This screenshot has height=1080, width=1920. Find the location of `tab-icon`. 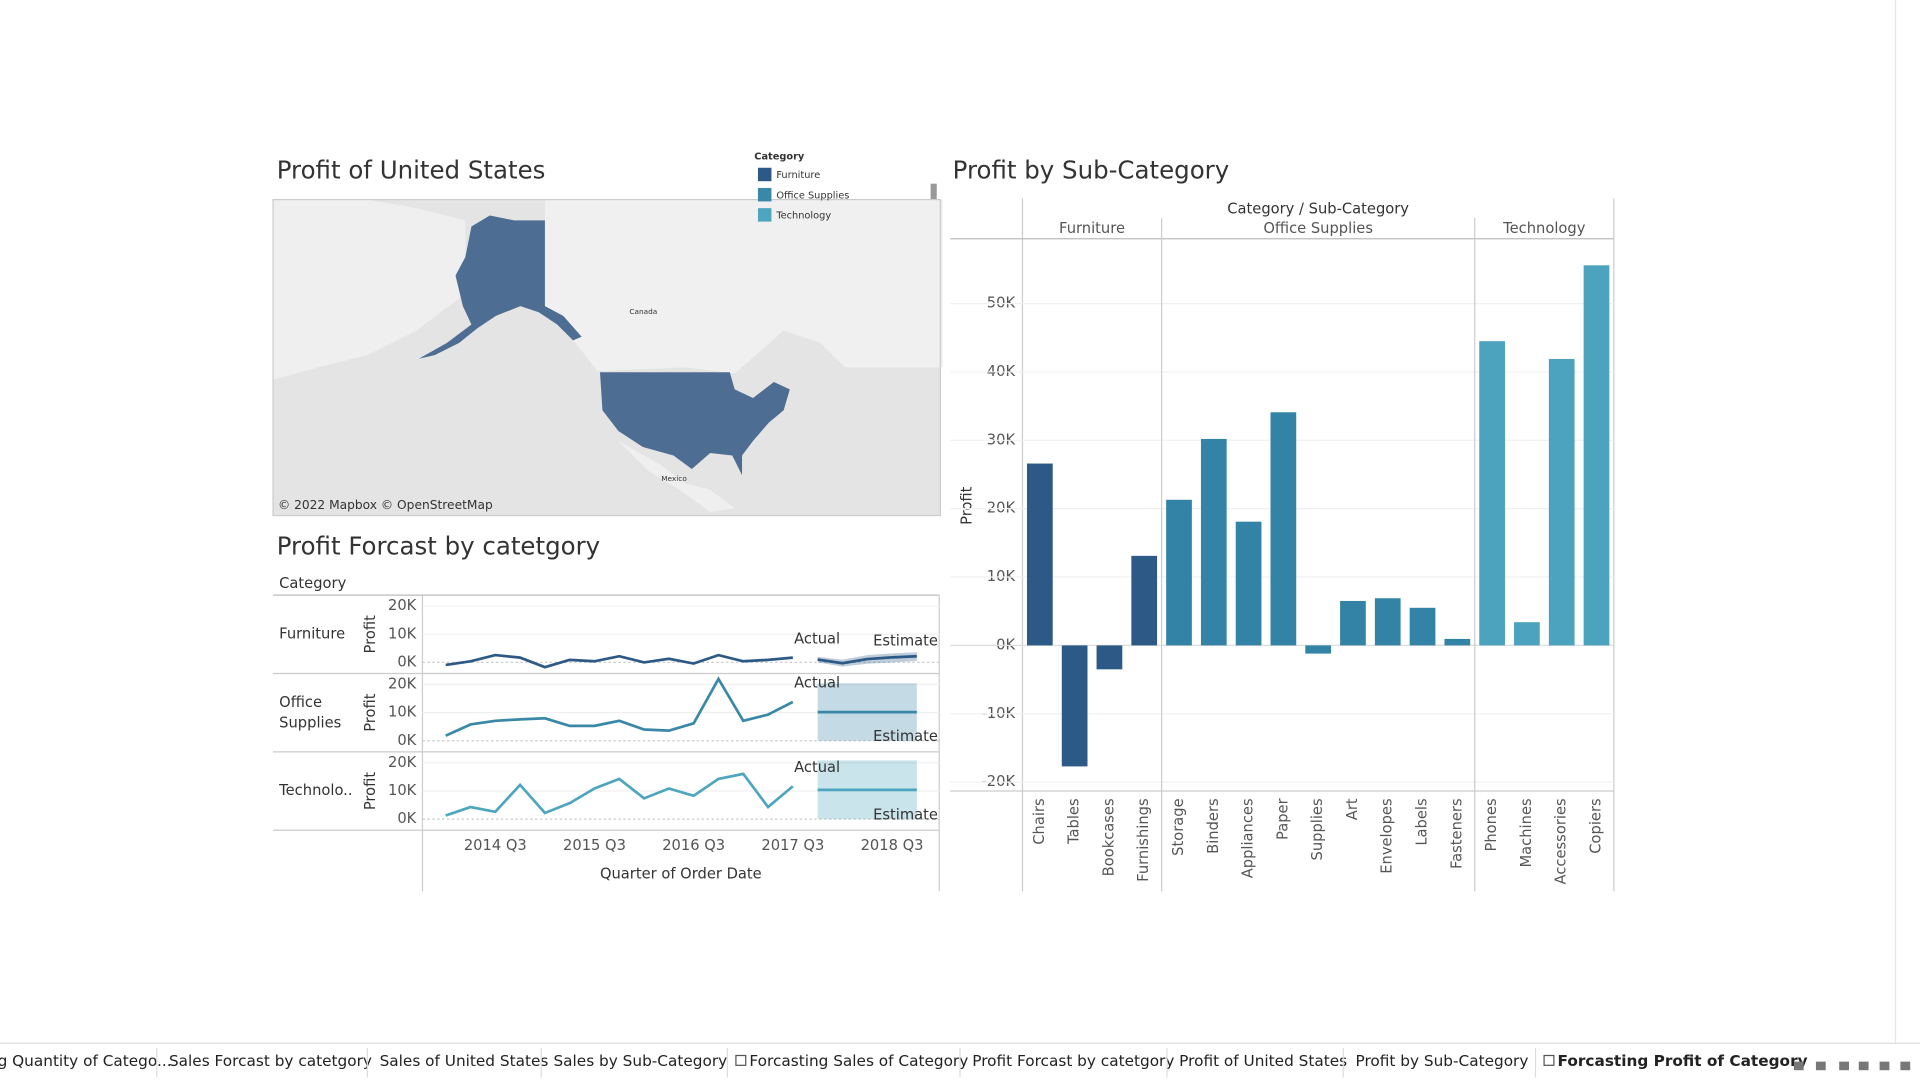

tab-icon is located at coordinates (741, 1060).